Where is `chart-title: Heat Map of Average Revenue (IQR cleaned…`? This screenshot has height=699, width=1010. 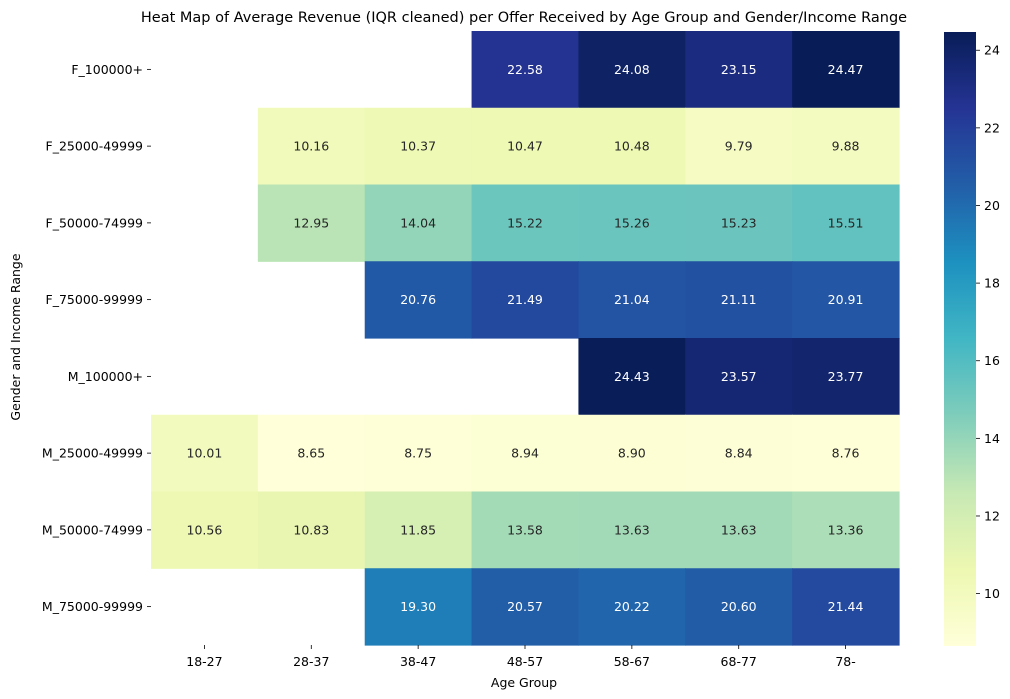
chart-title: Heat Map of Average Revenue (IQR cleaned… is located at coordinates (524, 18).